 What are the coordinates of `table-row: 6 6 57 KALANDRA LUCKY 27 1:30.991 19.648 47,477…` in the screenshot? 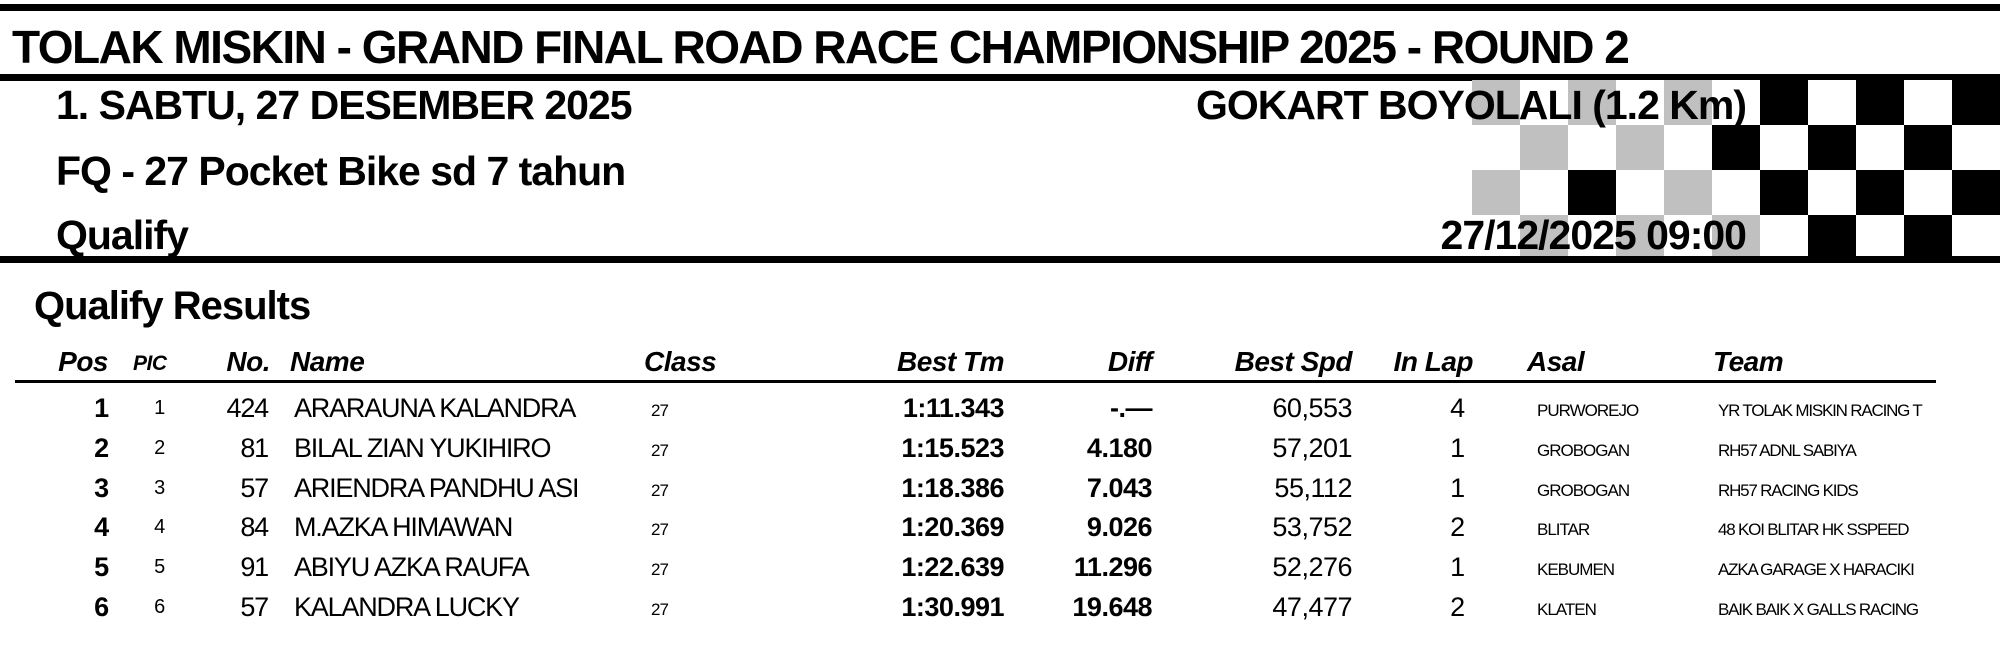 It's located at (1000, 612).